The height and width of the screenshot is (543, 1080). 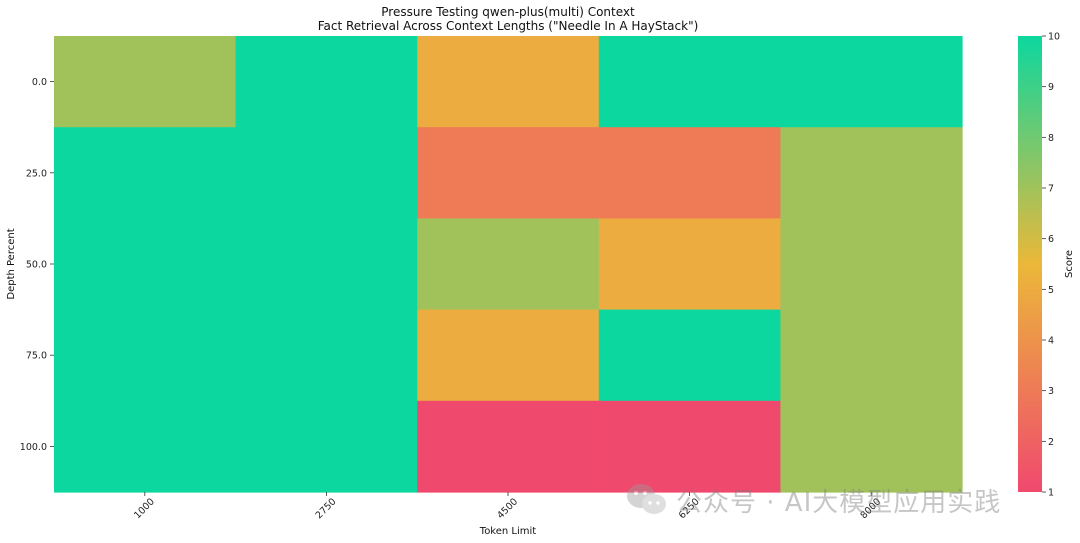 What do you see at coordinates (508, 531) in the screenshot?
I see `x-axis-label: Token Limit` at bounding box center [508, 531].